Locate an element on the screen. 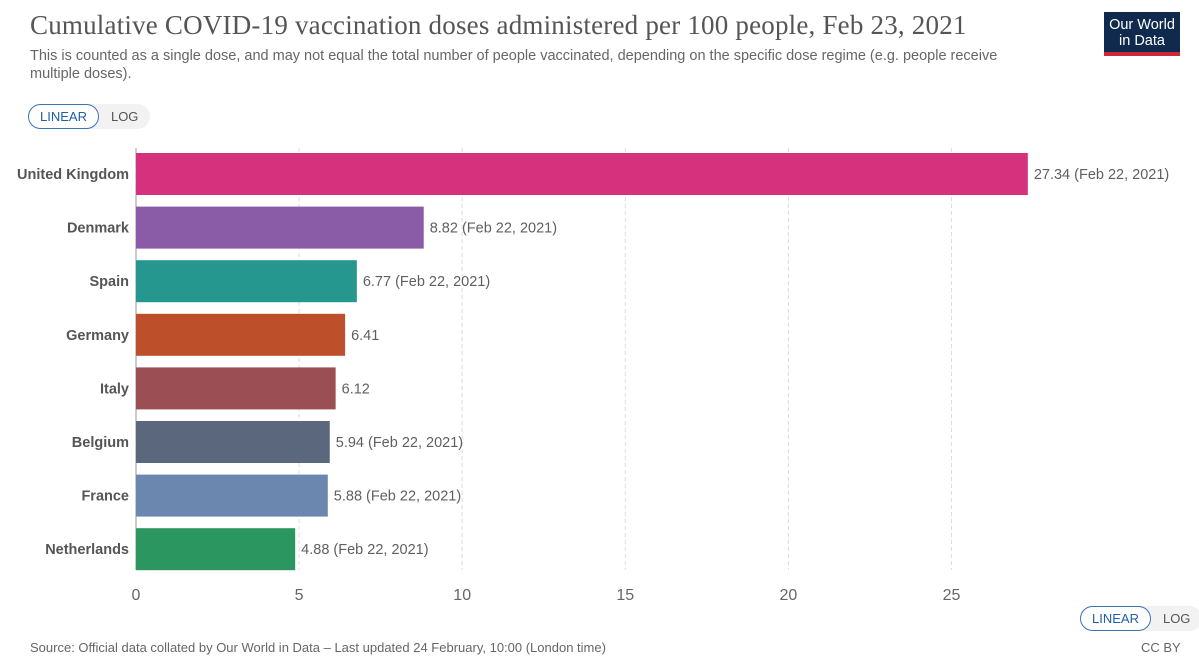 The width and height of the screenshot is (1199, 672). category-label: Belgium is located at coordinates (100, 443).